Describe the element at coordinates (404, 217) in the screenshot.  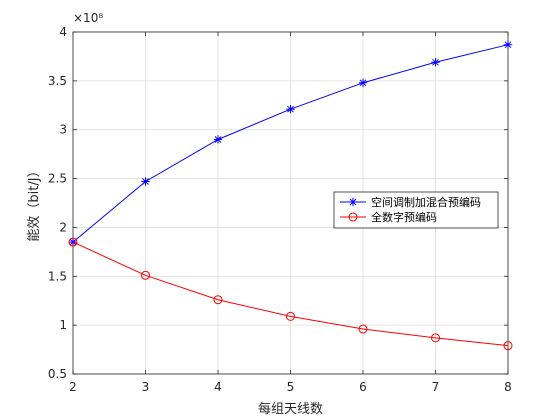
I see `legend-label: 全数字预编码` at that location.